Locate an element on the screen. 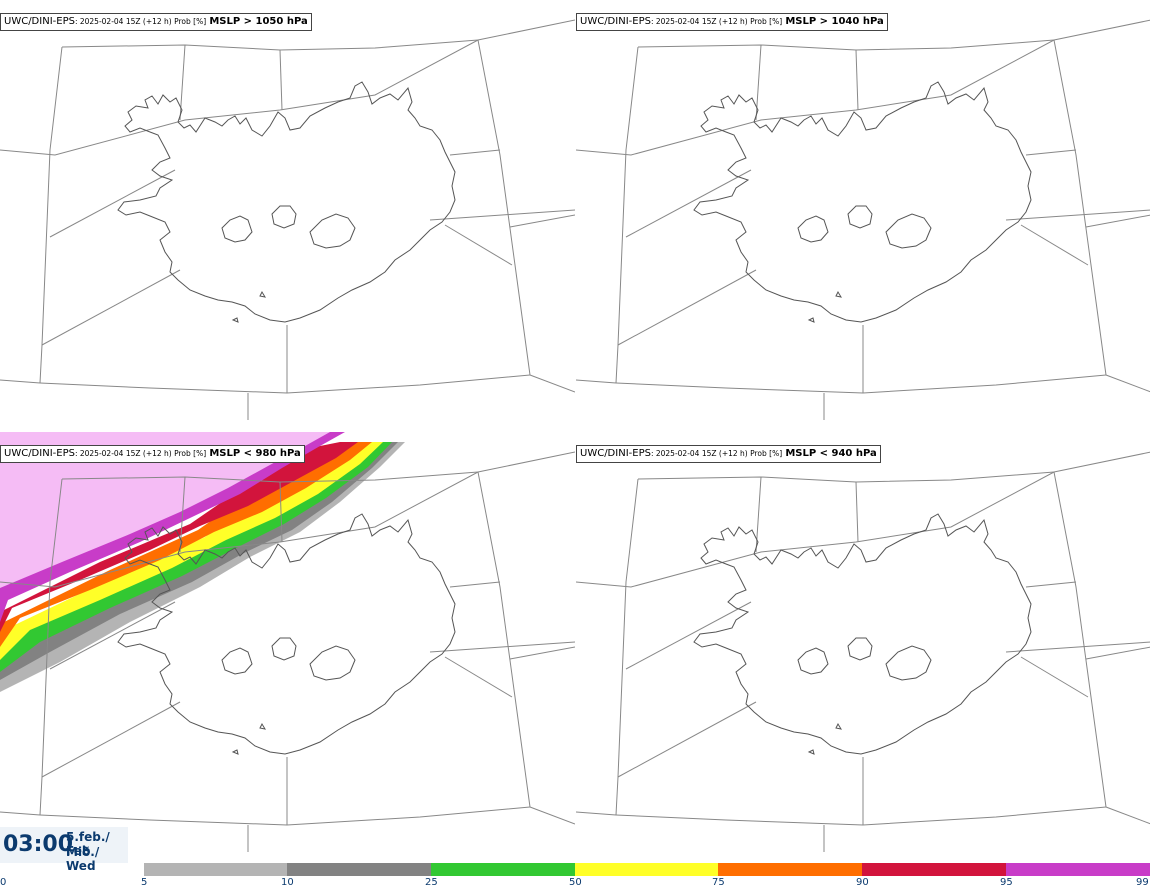 The image size is (1150, 891). colorbar-tick: 95 is located at coordinates (1006, 882).